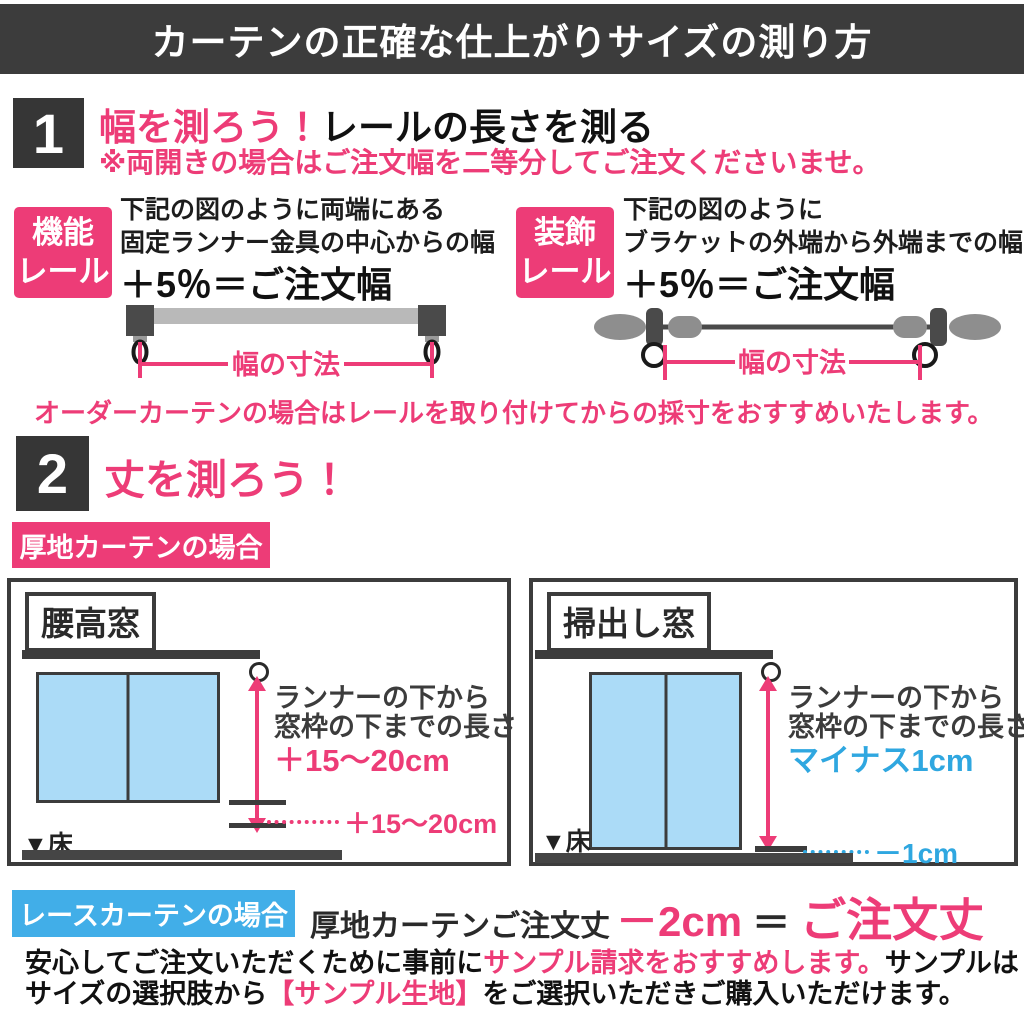 Image resolution: width=1024 pixels, height=1024 pixels. I want to click on functional-rail-label-line1: 機能, so click(63, 232).